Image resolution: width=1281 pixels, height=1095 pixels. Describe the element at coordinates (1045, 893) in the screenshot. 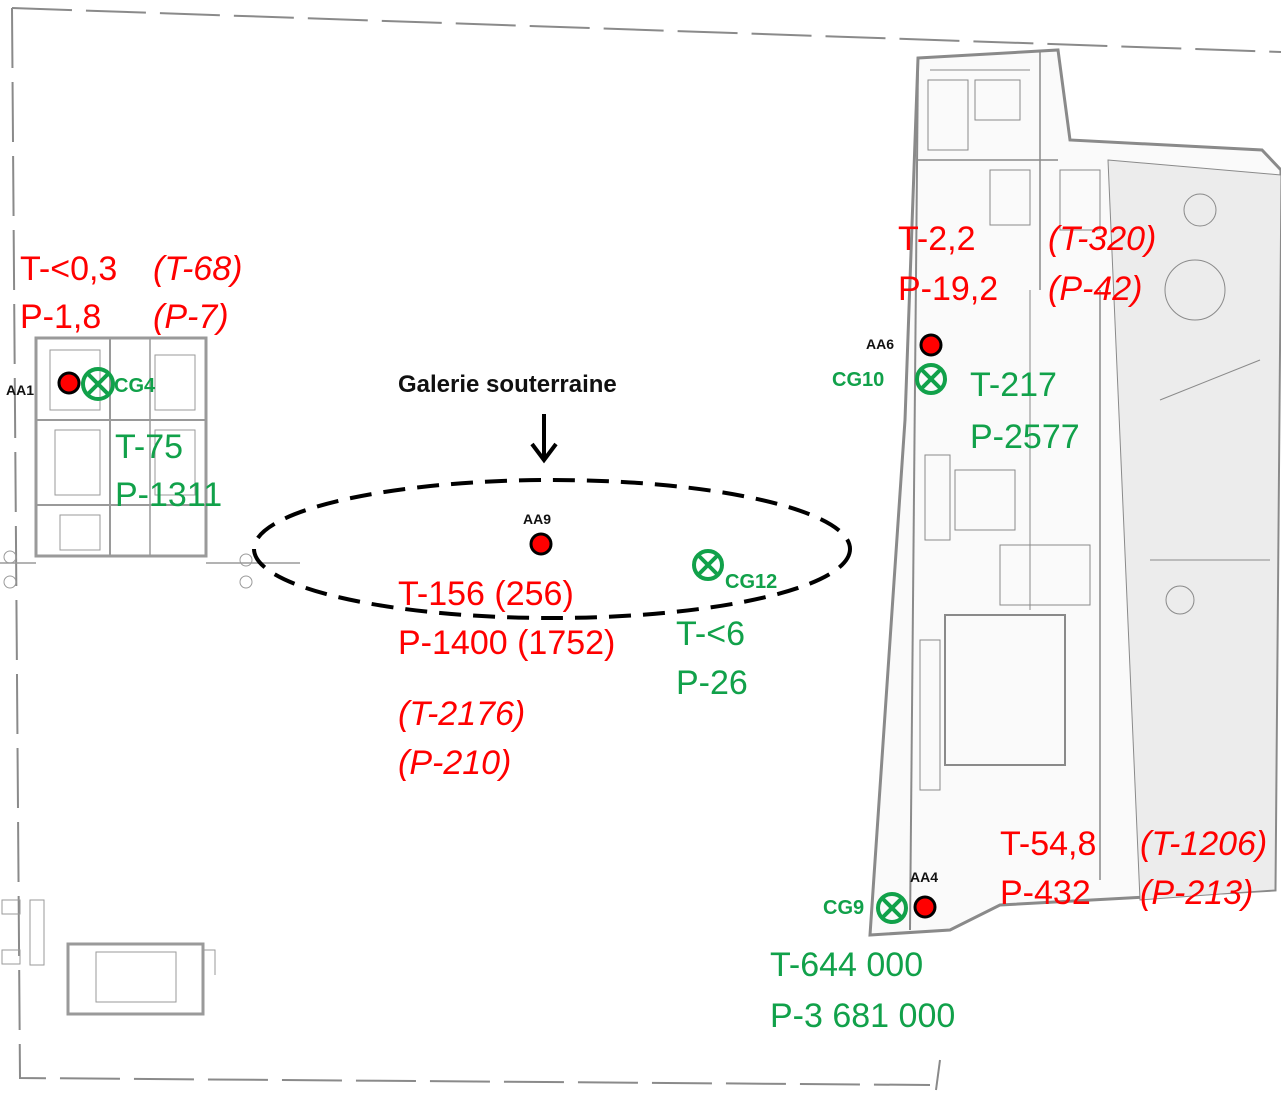

I see `aa4-p: P-432` at that location.